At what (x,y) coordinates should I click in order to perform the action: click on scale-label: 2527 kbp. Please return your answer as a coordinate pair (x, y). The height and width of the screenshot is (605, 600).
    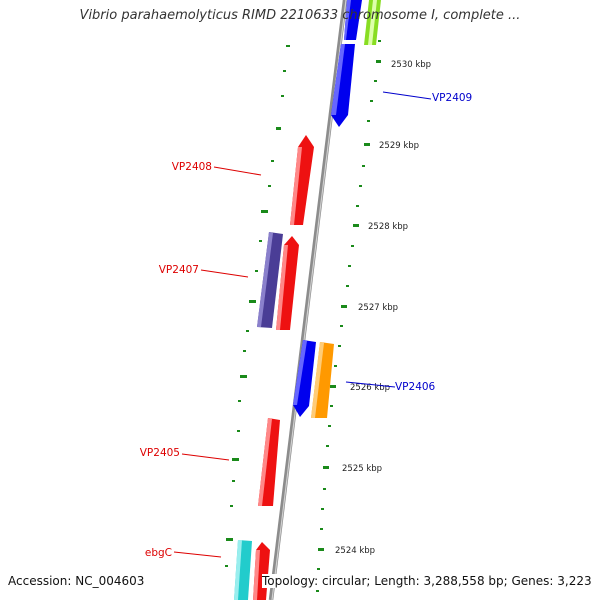
    Looking at the image, I should click on (378, 308).